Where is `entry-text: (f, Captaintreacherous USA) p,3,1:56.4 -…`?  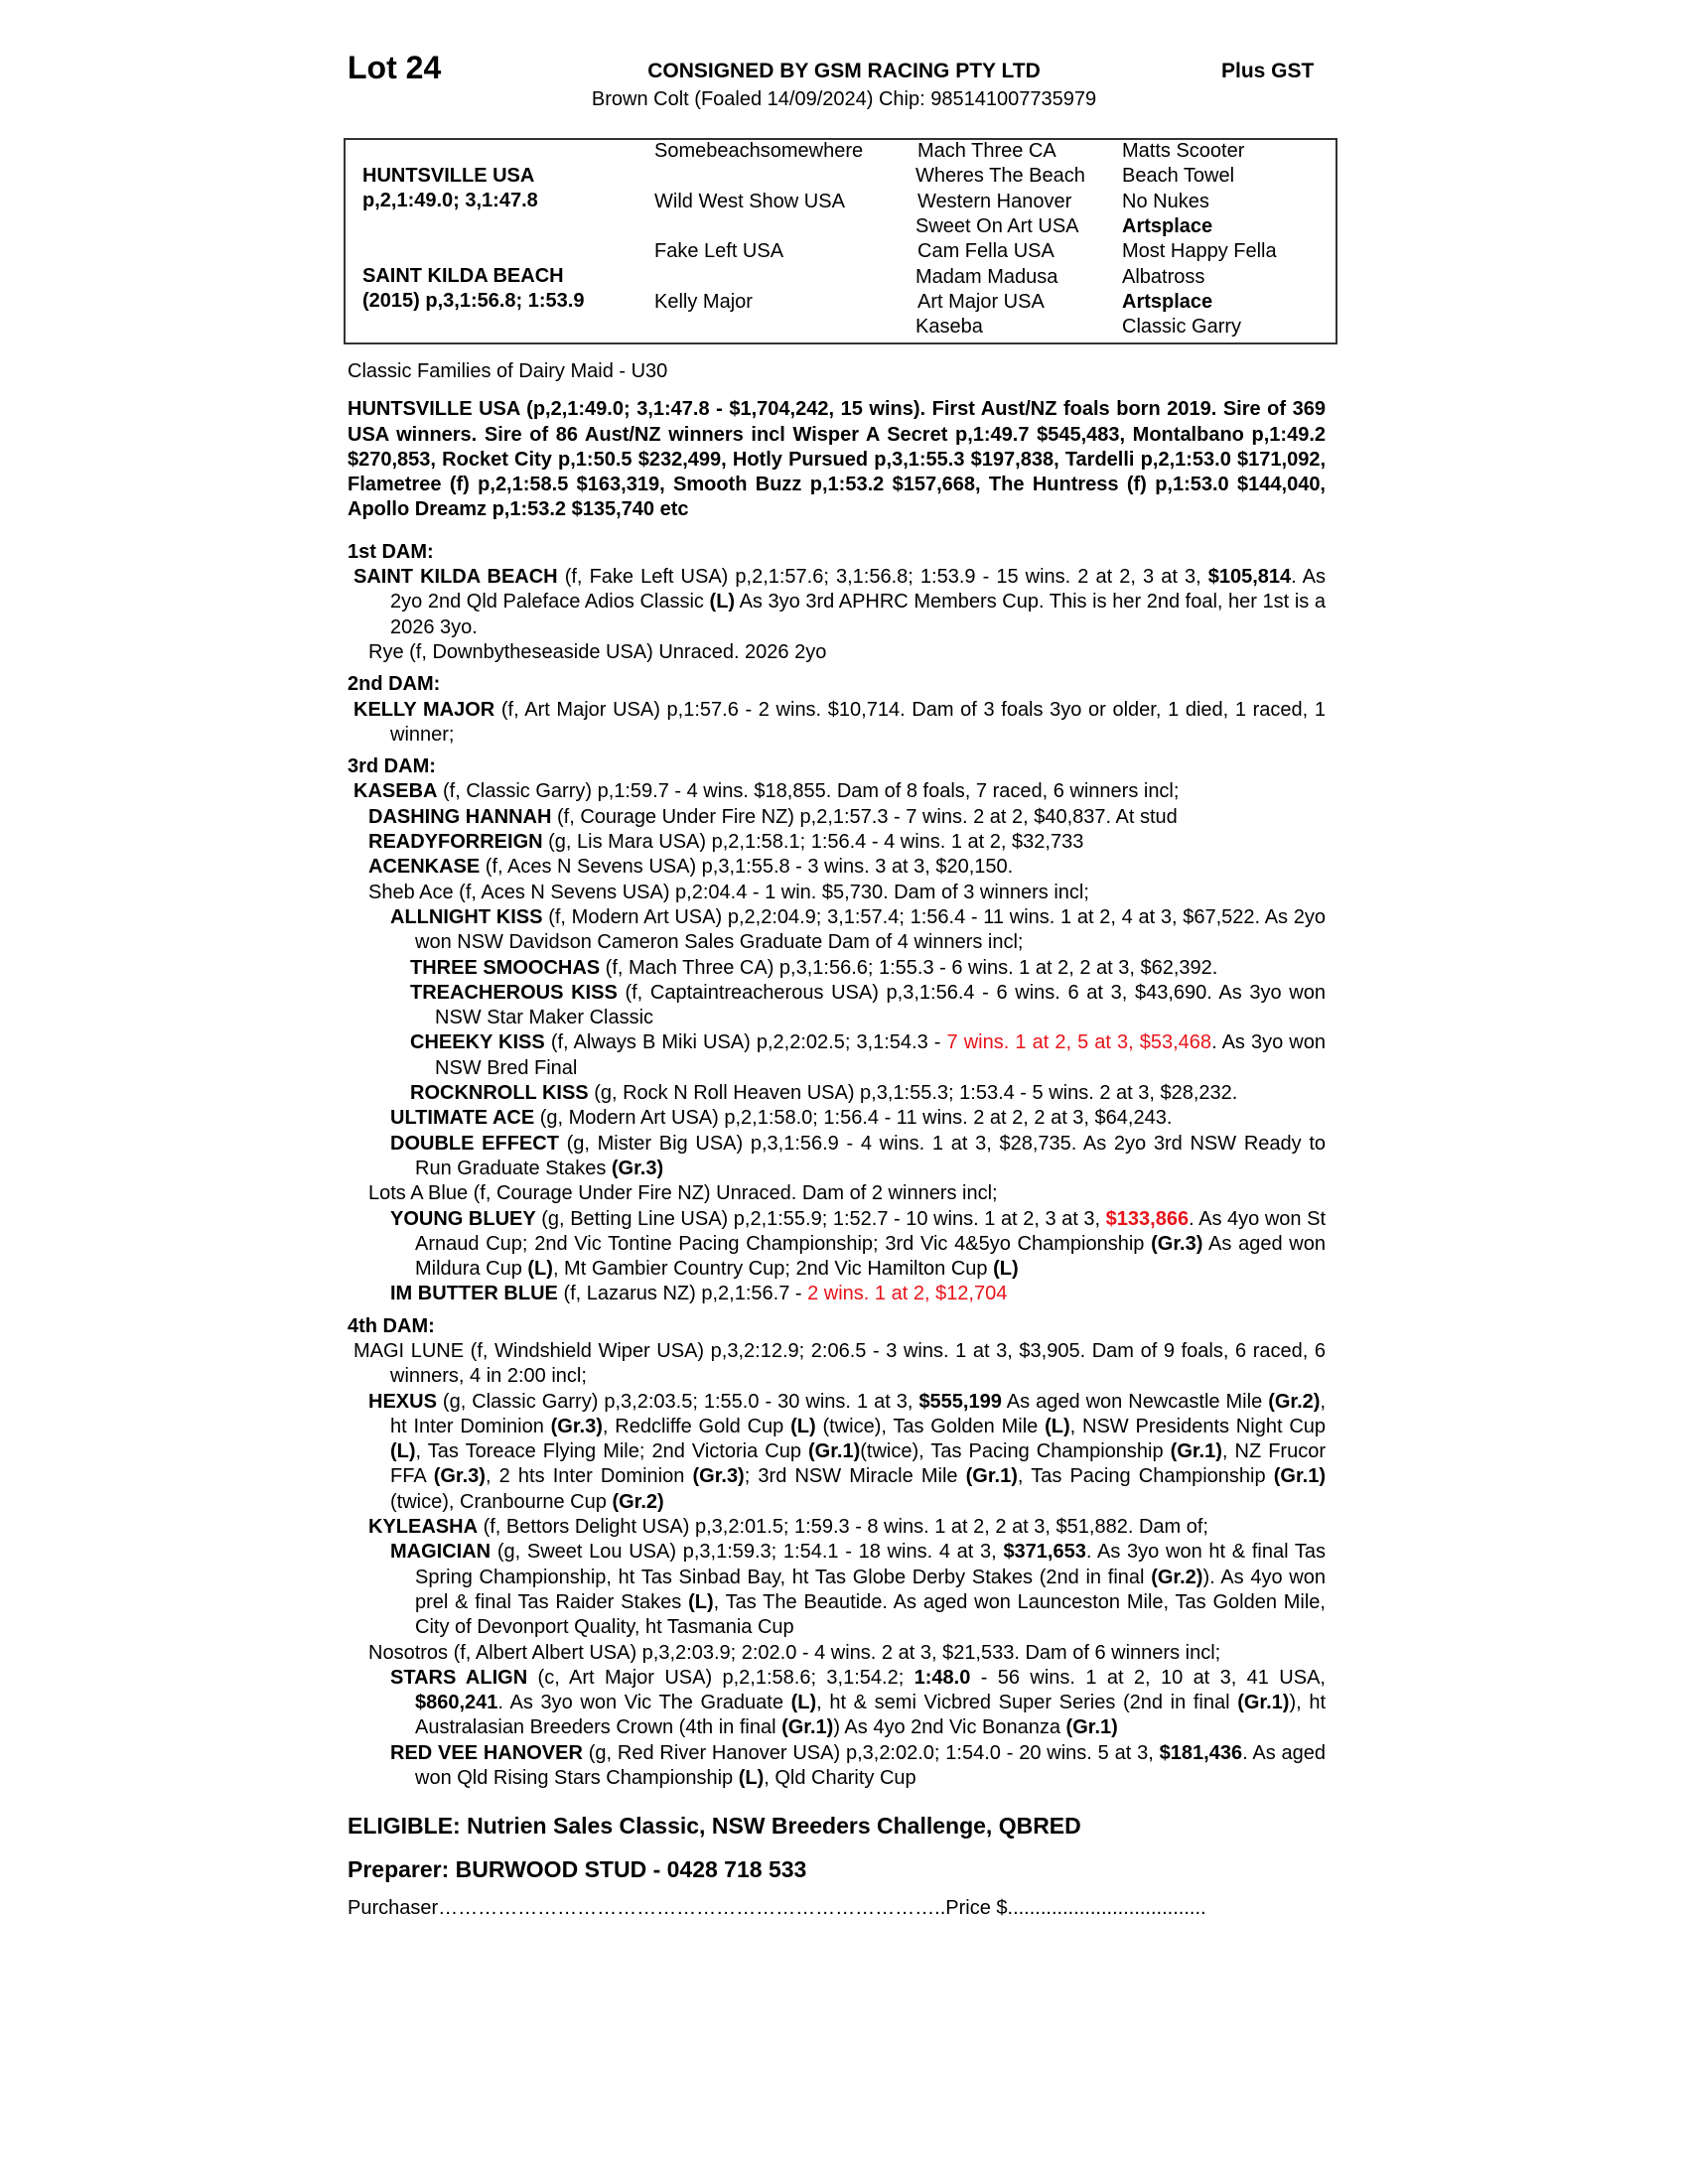
entry-text: (f, Captaintreacherous USA) p,3,1:56.4 -… is located at coordinates (880, 1005).